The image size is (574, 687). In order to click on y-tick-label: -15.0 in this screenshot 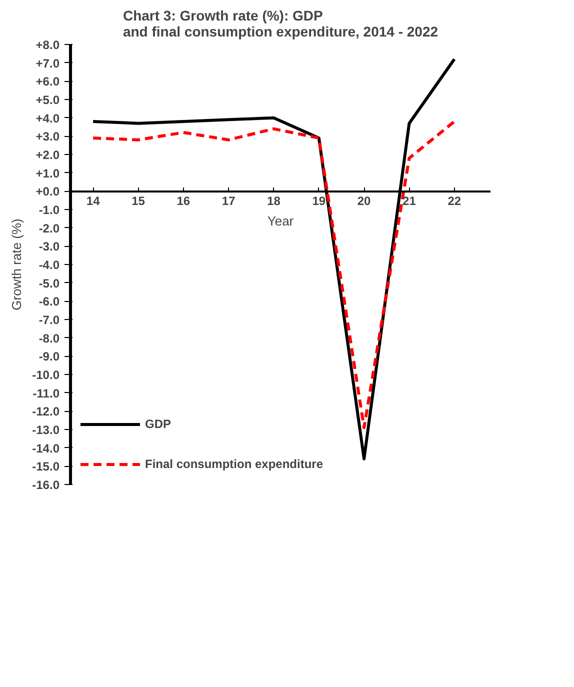, I will do `click(46, 467)`.